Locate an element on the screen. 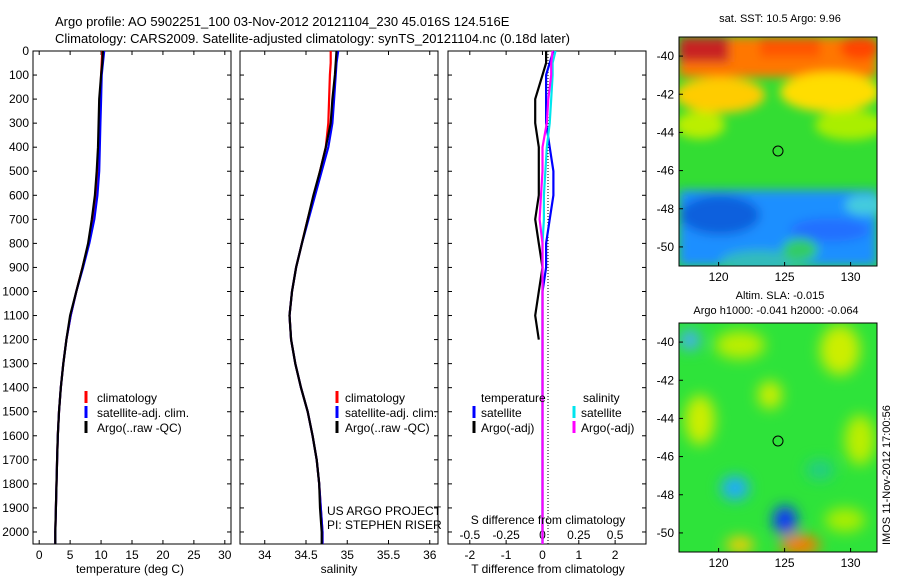 The height and width of the screenshot is (580, 900). sla-map-frame is located at coordinates (778, 437).